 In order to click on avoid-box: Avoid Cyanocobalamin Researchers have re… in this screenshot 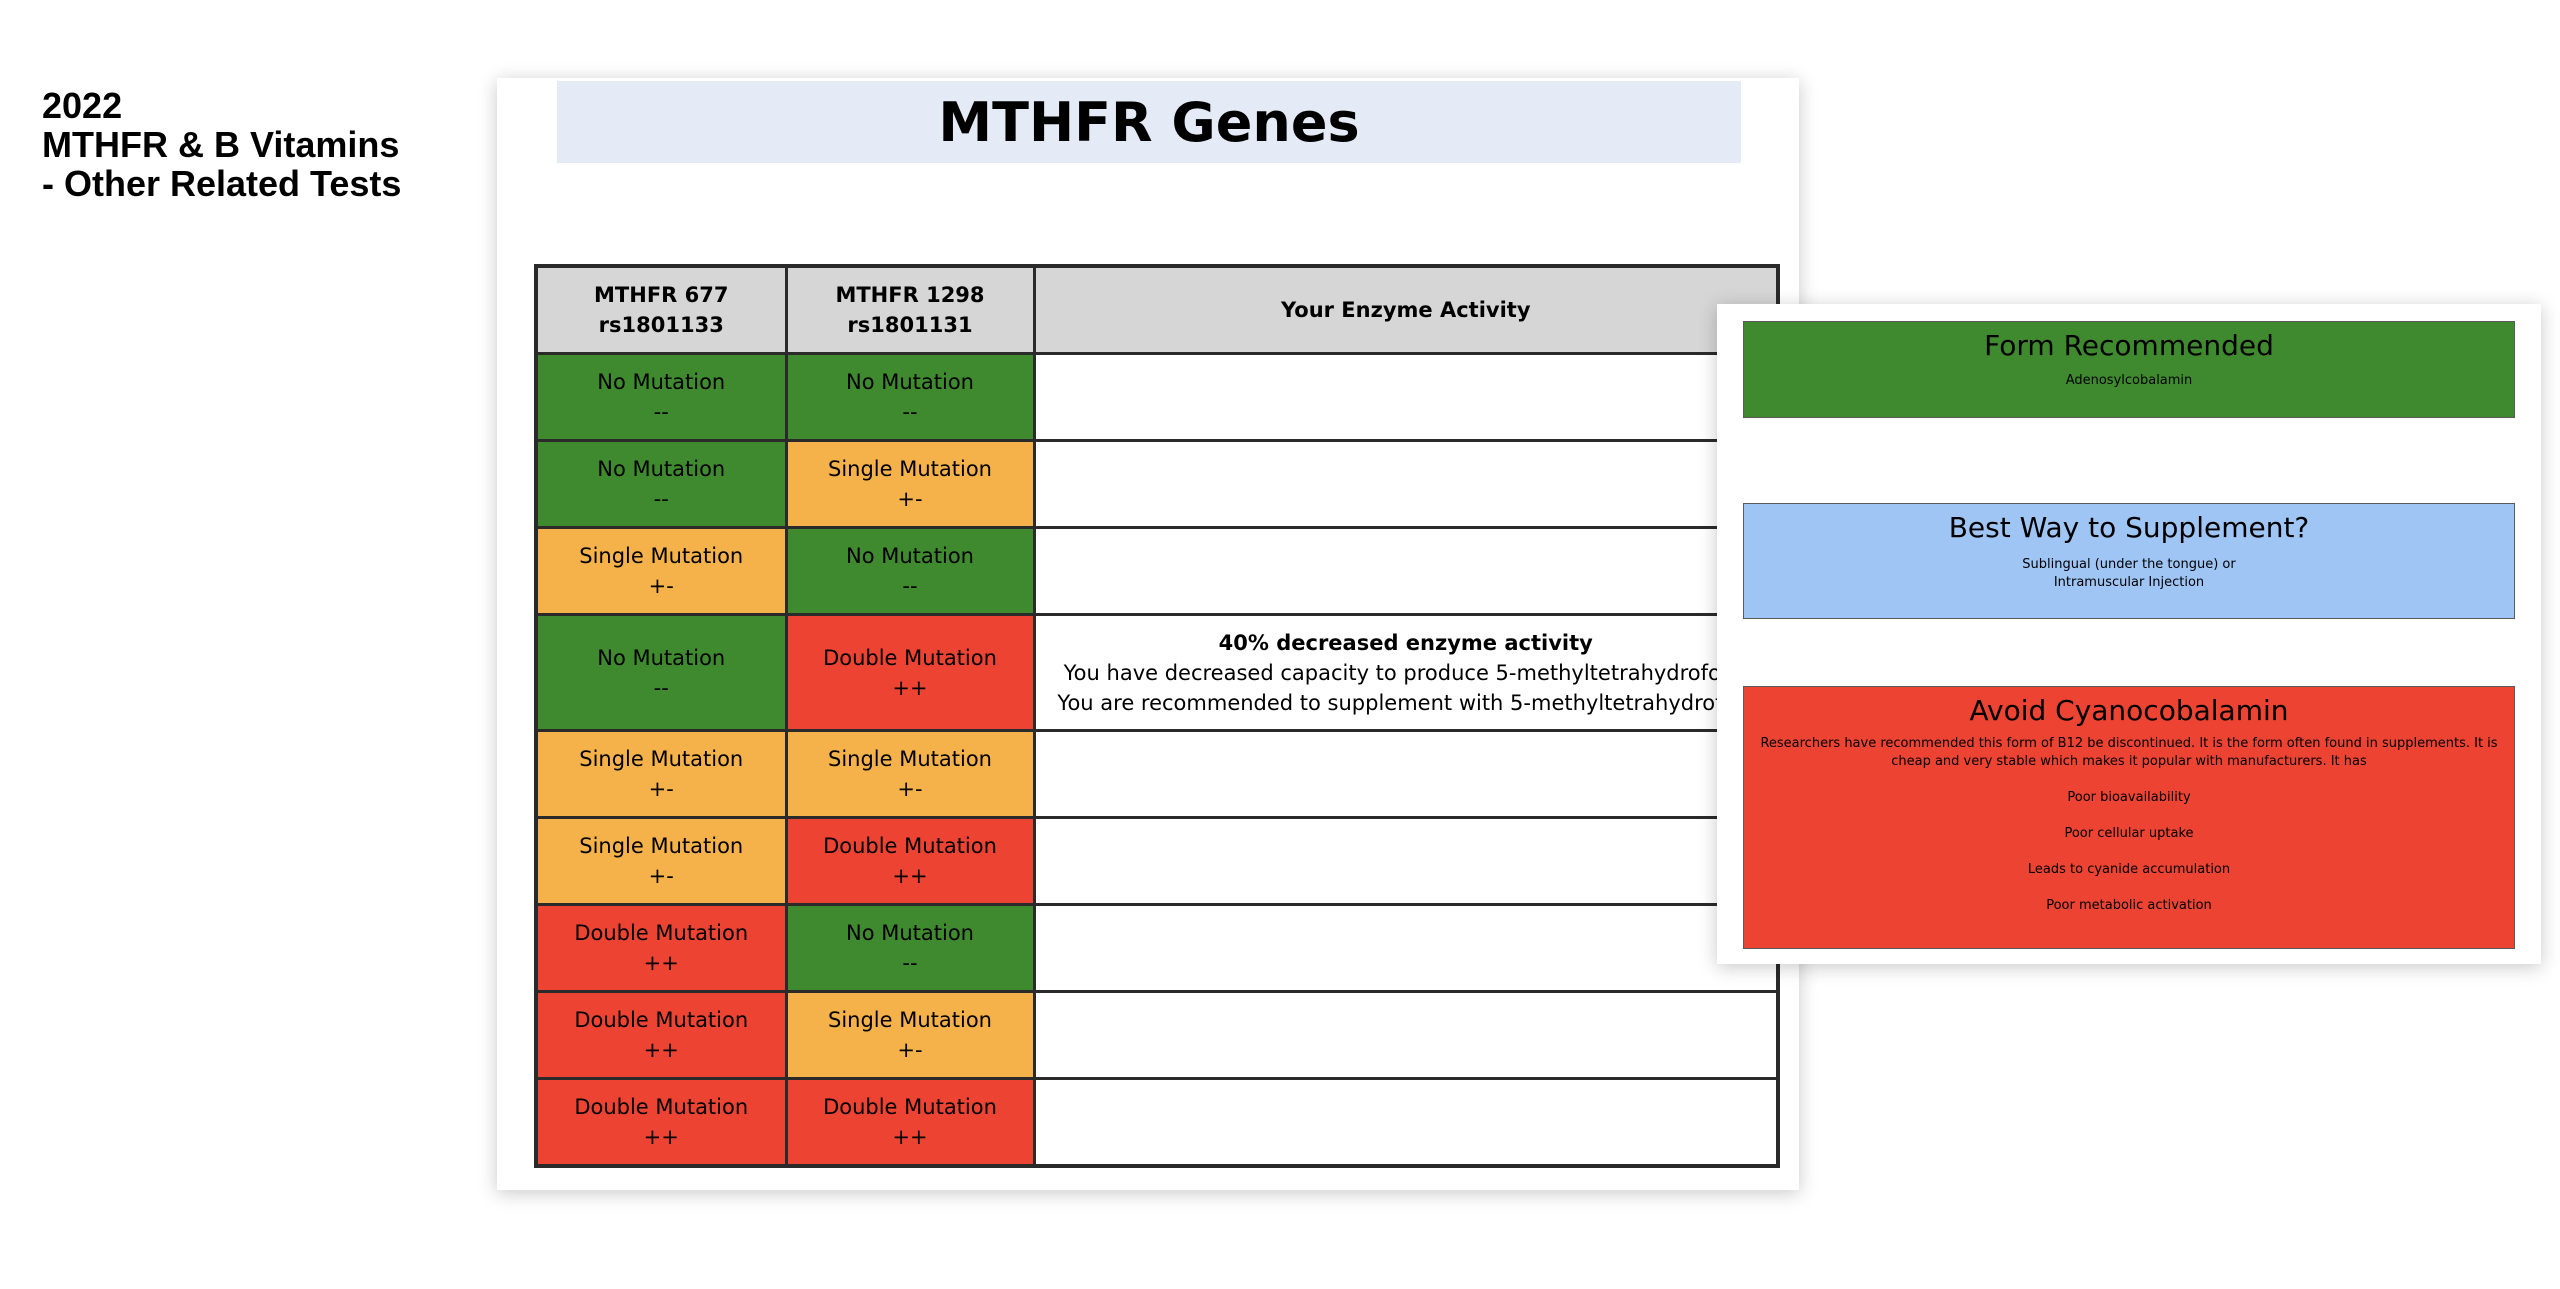, I will do `click(2129, 817)`.